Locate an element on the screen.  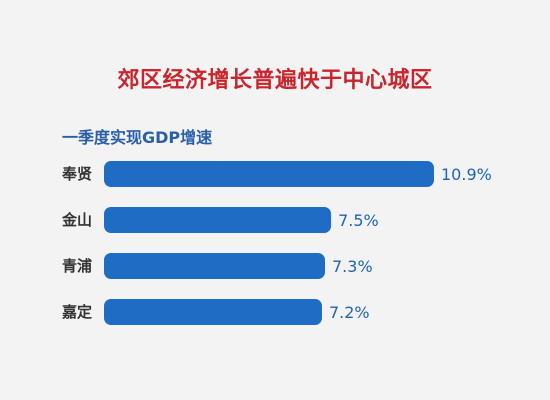
category-label-1: 金山 is located at coordinates (76, 220).